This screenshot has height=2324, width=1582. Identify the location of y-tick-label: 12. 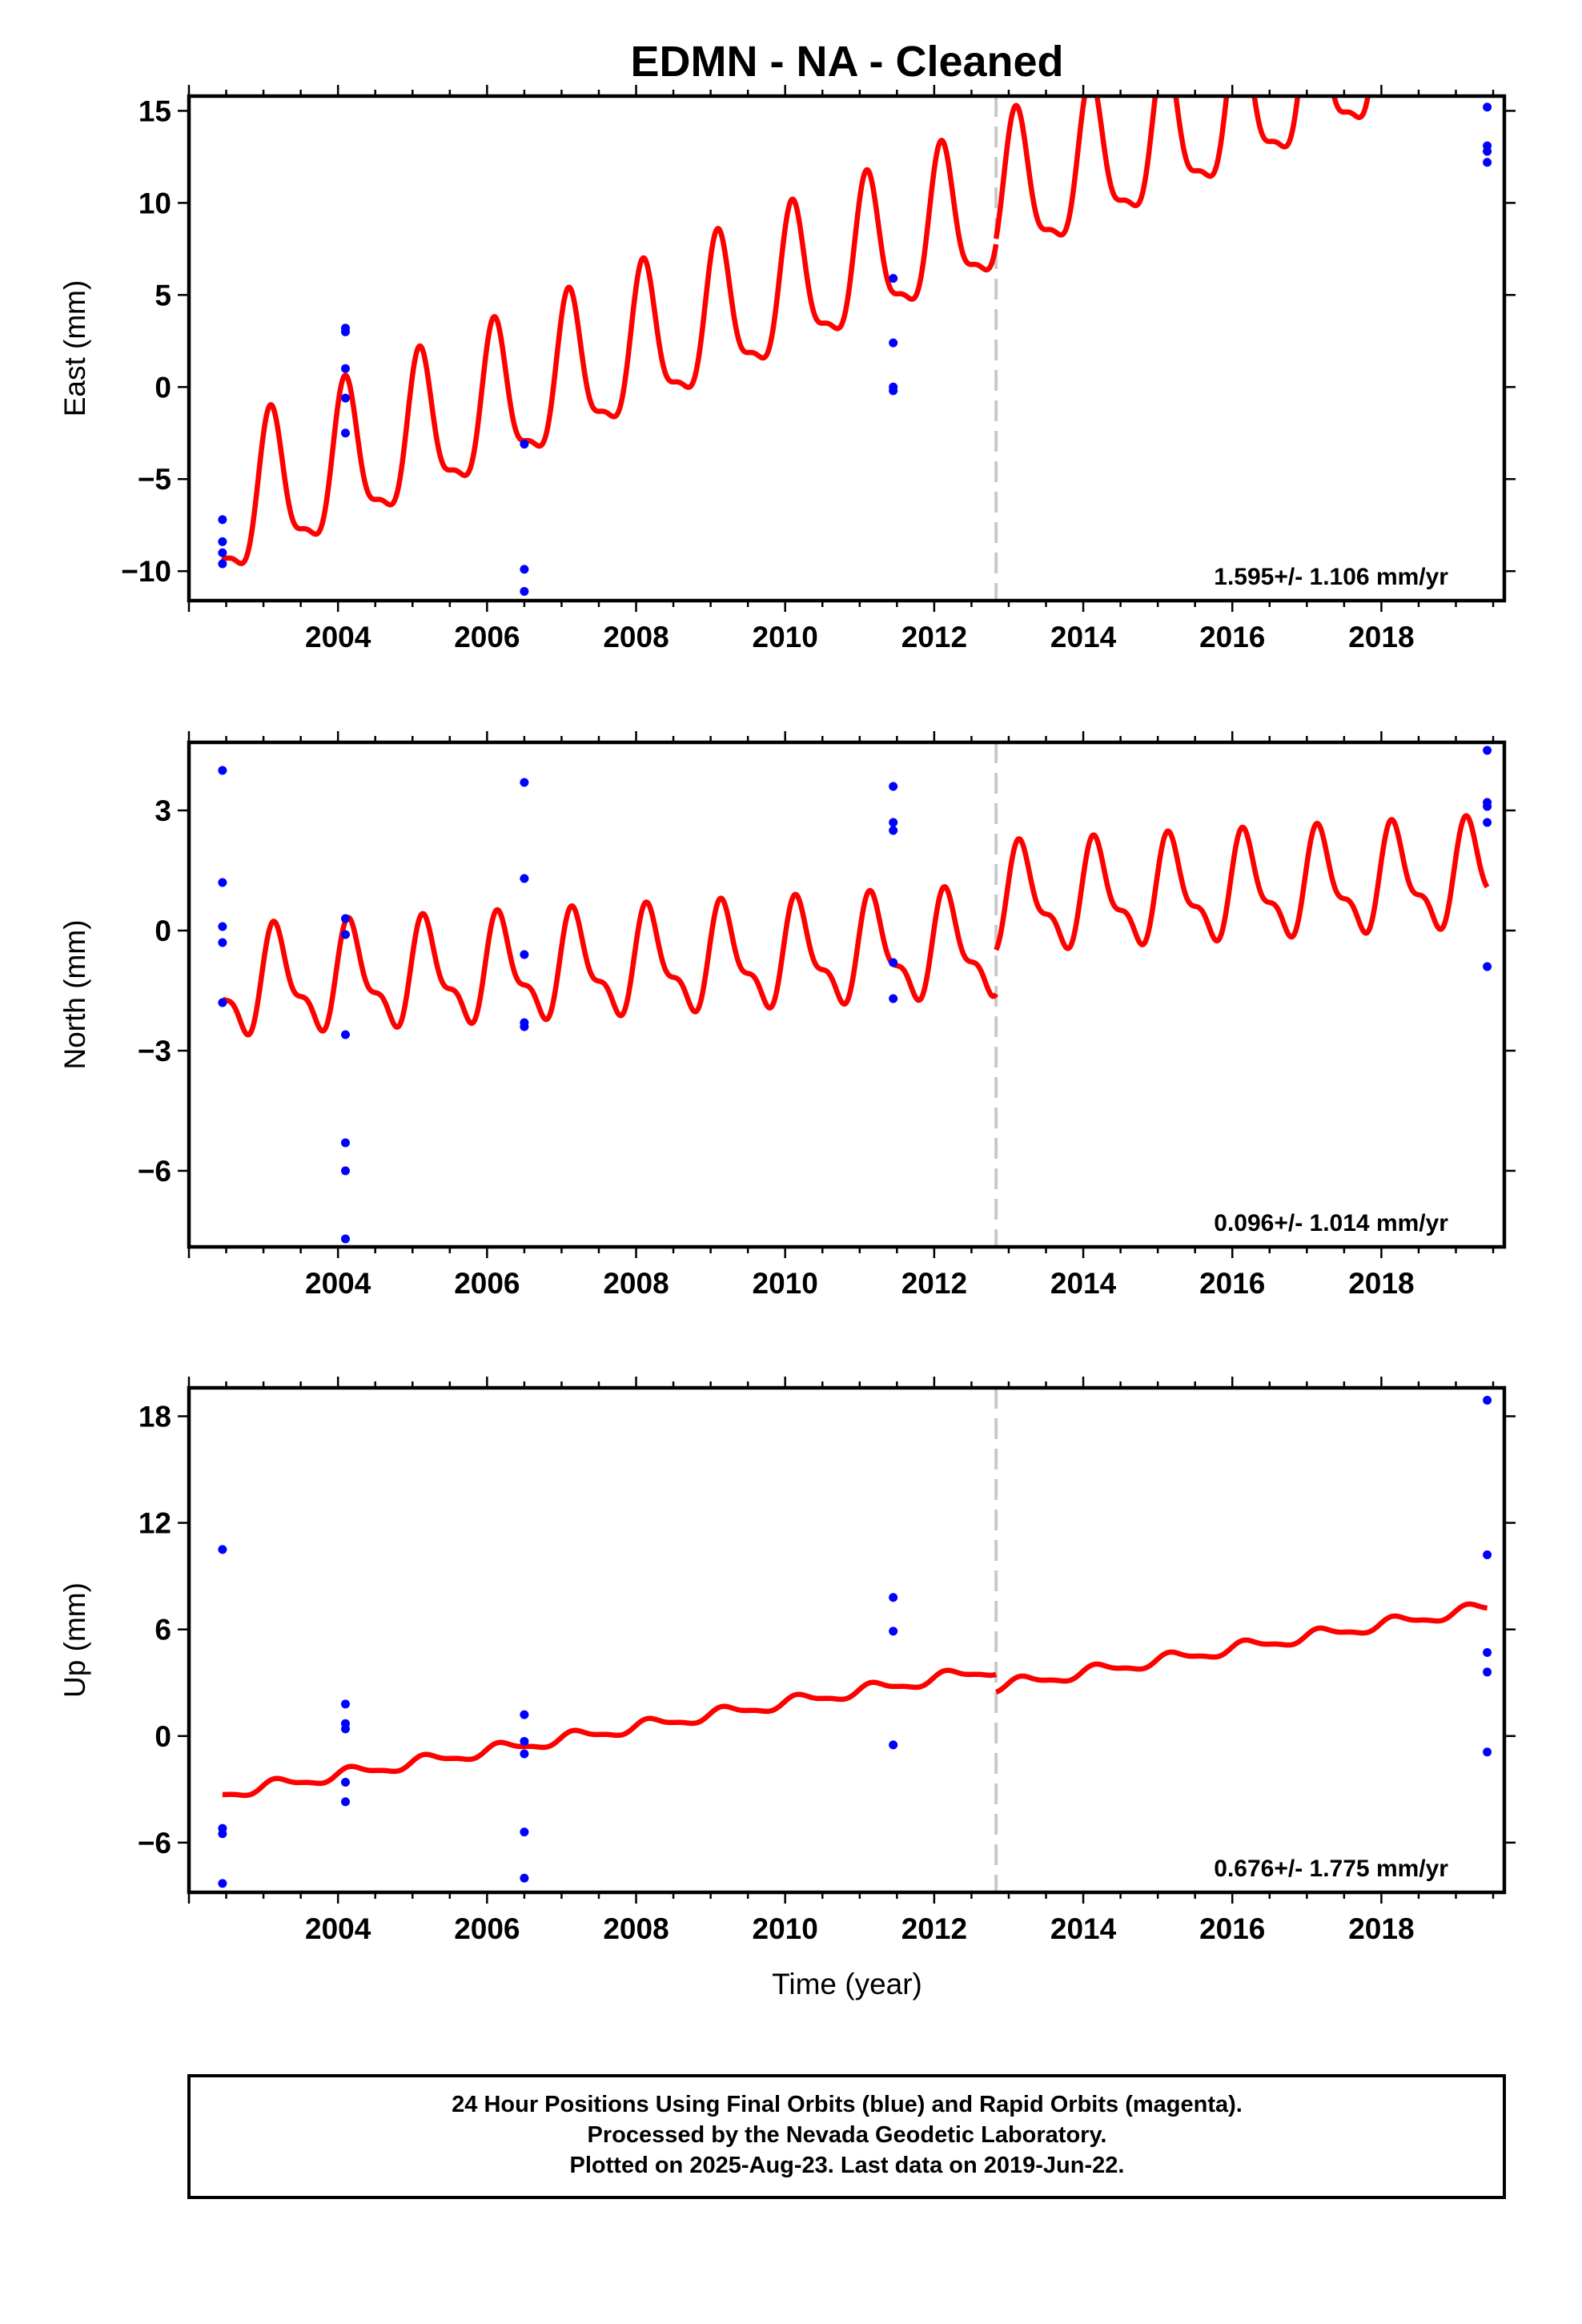
(155, 1524).